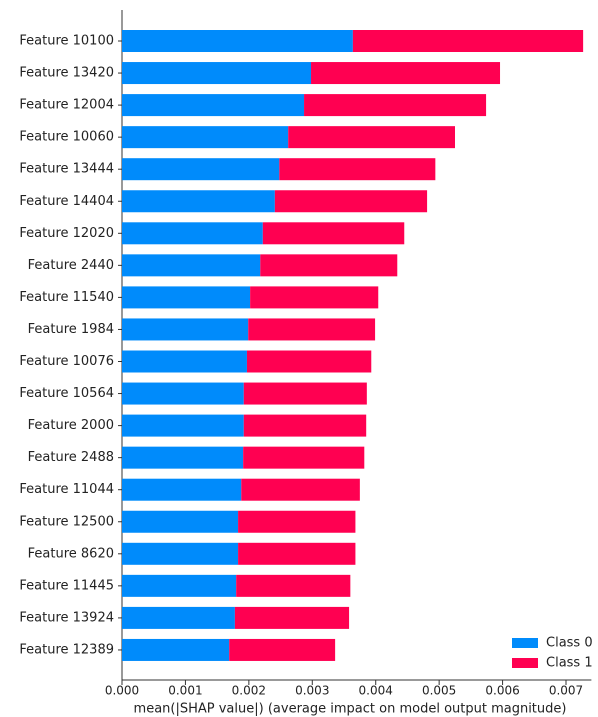 The height and width of the screenshot is (717, 598). What do you see at coordinates (66, 169) in the screenshot?
I see `y-tick-label: Feature 13444` at bounding box center [66, 169].